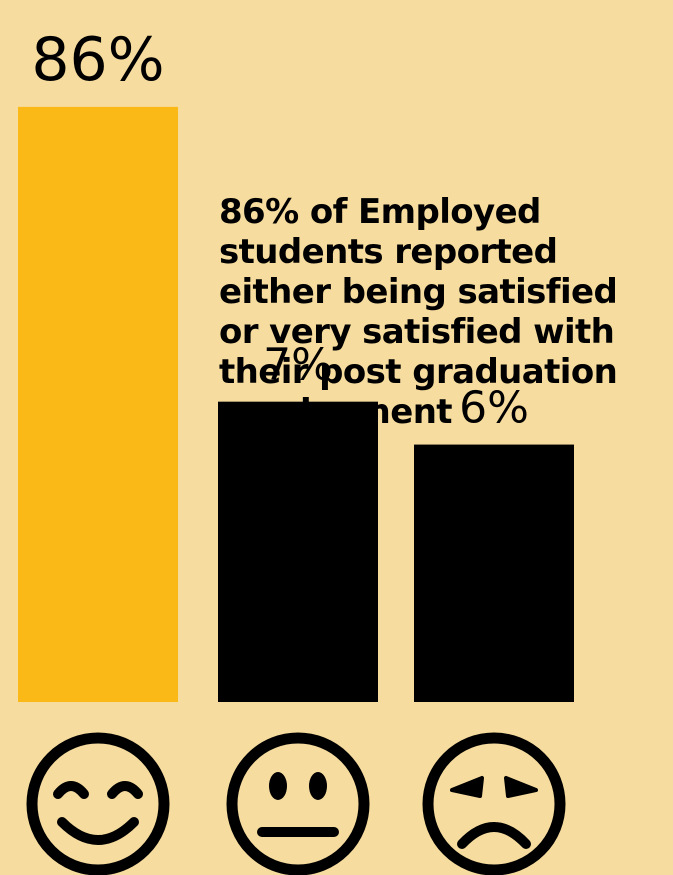 The height and width of the screenshot is (875, 673). I want to click on bar-neutral, so click(298, 551).